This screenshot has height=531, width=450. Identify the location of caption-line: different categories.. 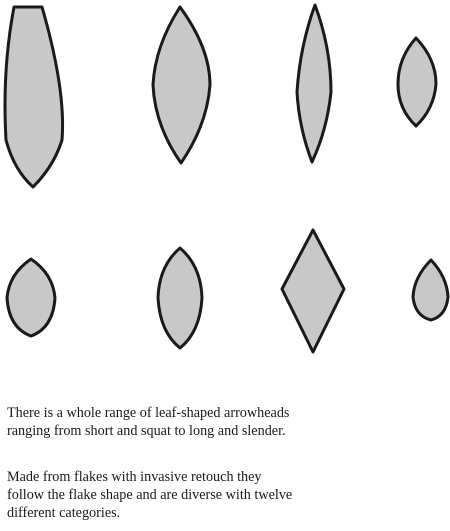
(64, 513).